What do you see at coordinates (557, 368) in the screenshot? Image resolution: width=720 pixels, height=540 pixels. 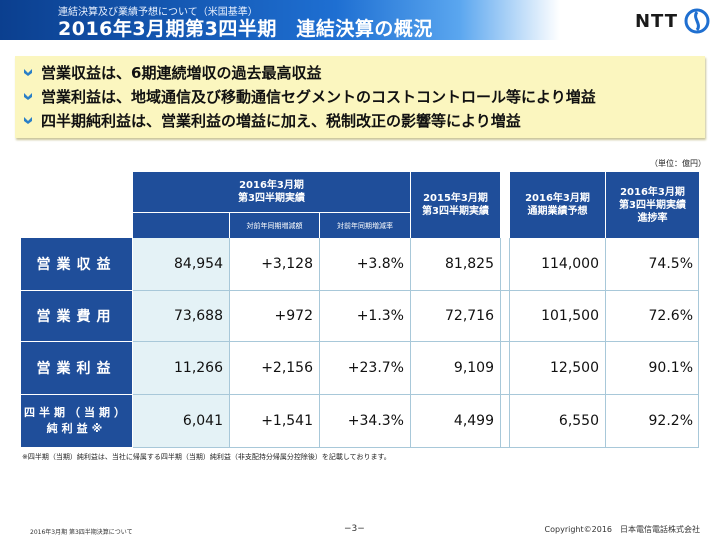 I see `cell-forecast: 12,500` at bounding box center [557, 368].